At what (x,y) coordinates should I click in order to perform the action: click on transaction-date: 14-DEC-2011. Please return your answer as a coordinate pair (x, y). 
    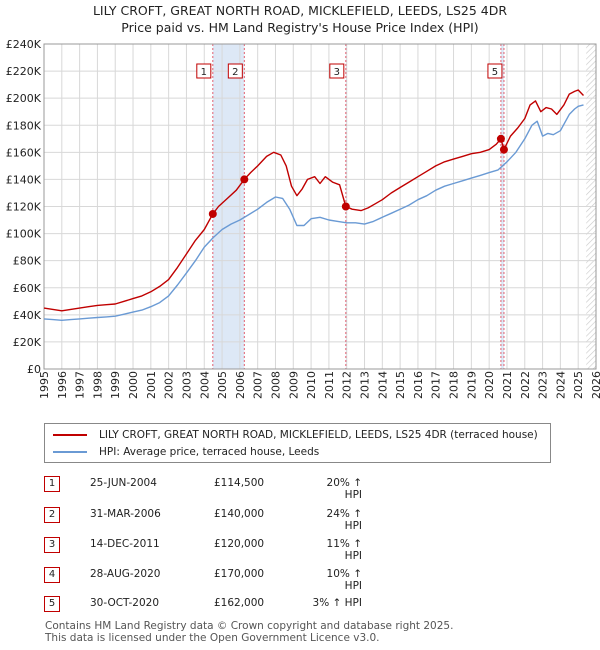
    Looking at the image, I should click on (125, 544).